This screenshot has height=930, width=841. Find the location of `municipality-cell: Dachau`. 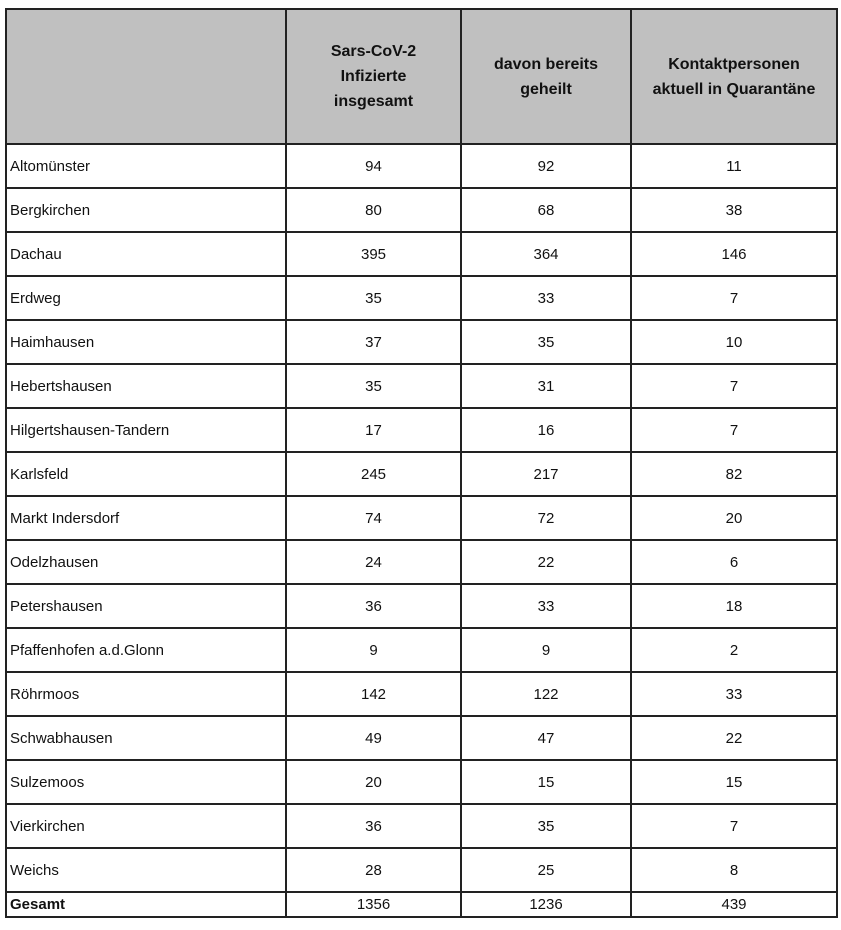

municipality-cell: Dachau is located at coordinates (146, 254).